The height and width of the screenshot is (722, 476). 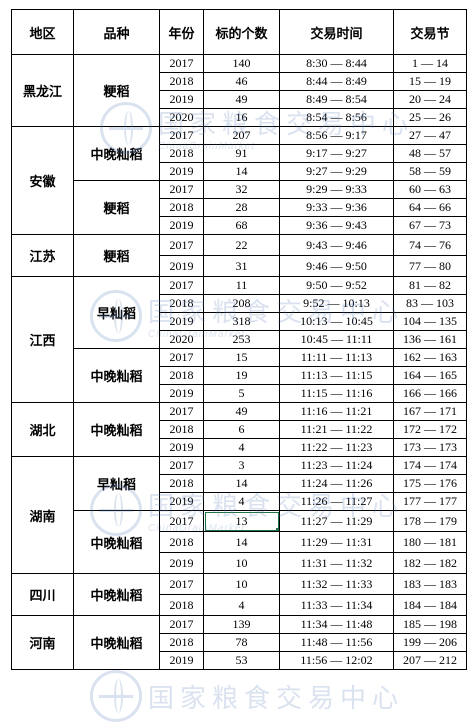 What do you see at coordinates (42, 90) in the screenshot?
I see `region-cell: 黑龙江` at bounding box center [42, 90].